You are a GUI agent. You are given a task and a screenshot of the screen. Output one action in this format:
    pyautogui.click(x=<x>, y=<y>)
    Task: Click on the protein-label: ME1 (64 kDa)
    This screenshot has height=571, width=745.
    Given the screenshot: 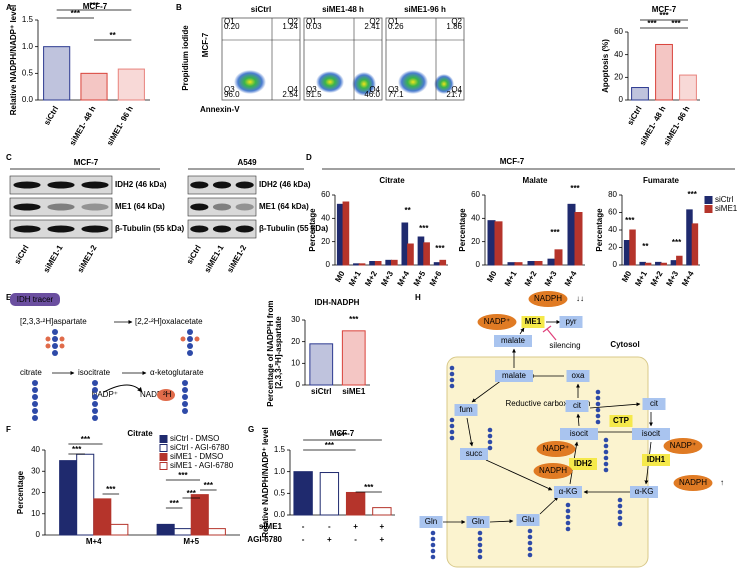 What is the action you would take?
    pyautogui.click(x=284, y=206)
    